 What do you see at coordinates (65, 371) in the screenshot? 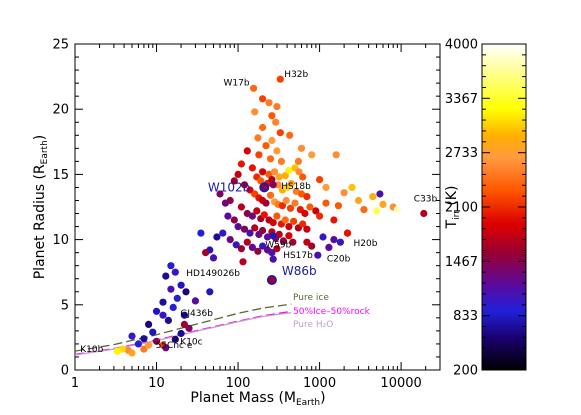
I see `y-tick-label: 0` at bounding box center [65, 371].